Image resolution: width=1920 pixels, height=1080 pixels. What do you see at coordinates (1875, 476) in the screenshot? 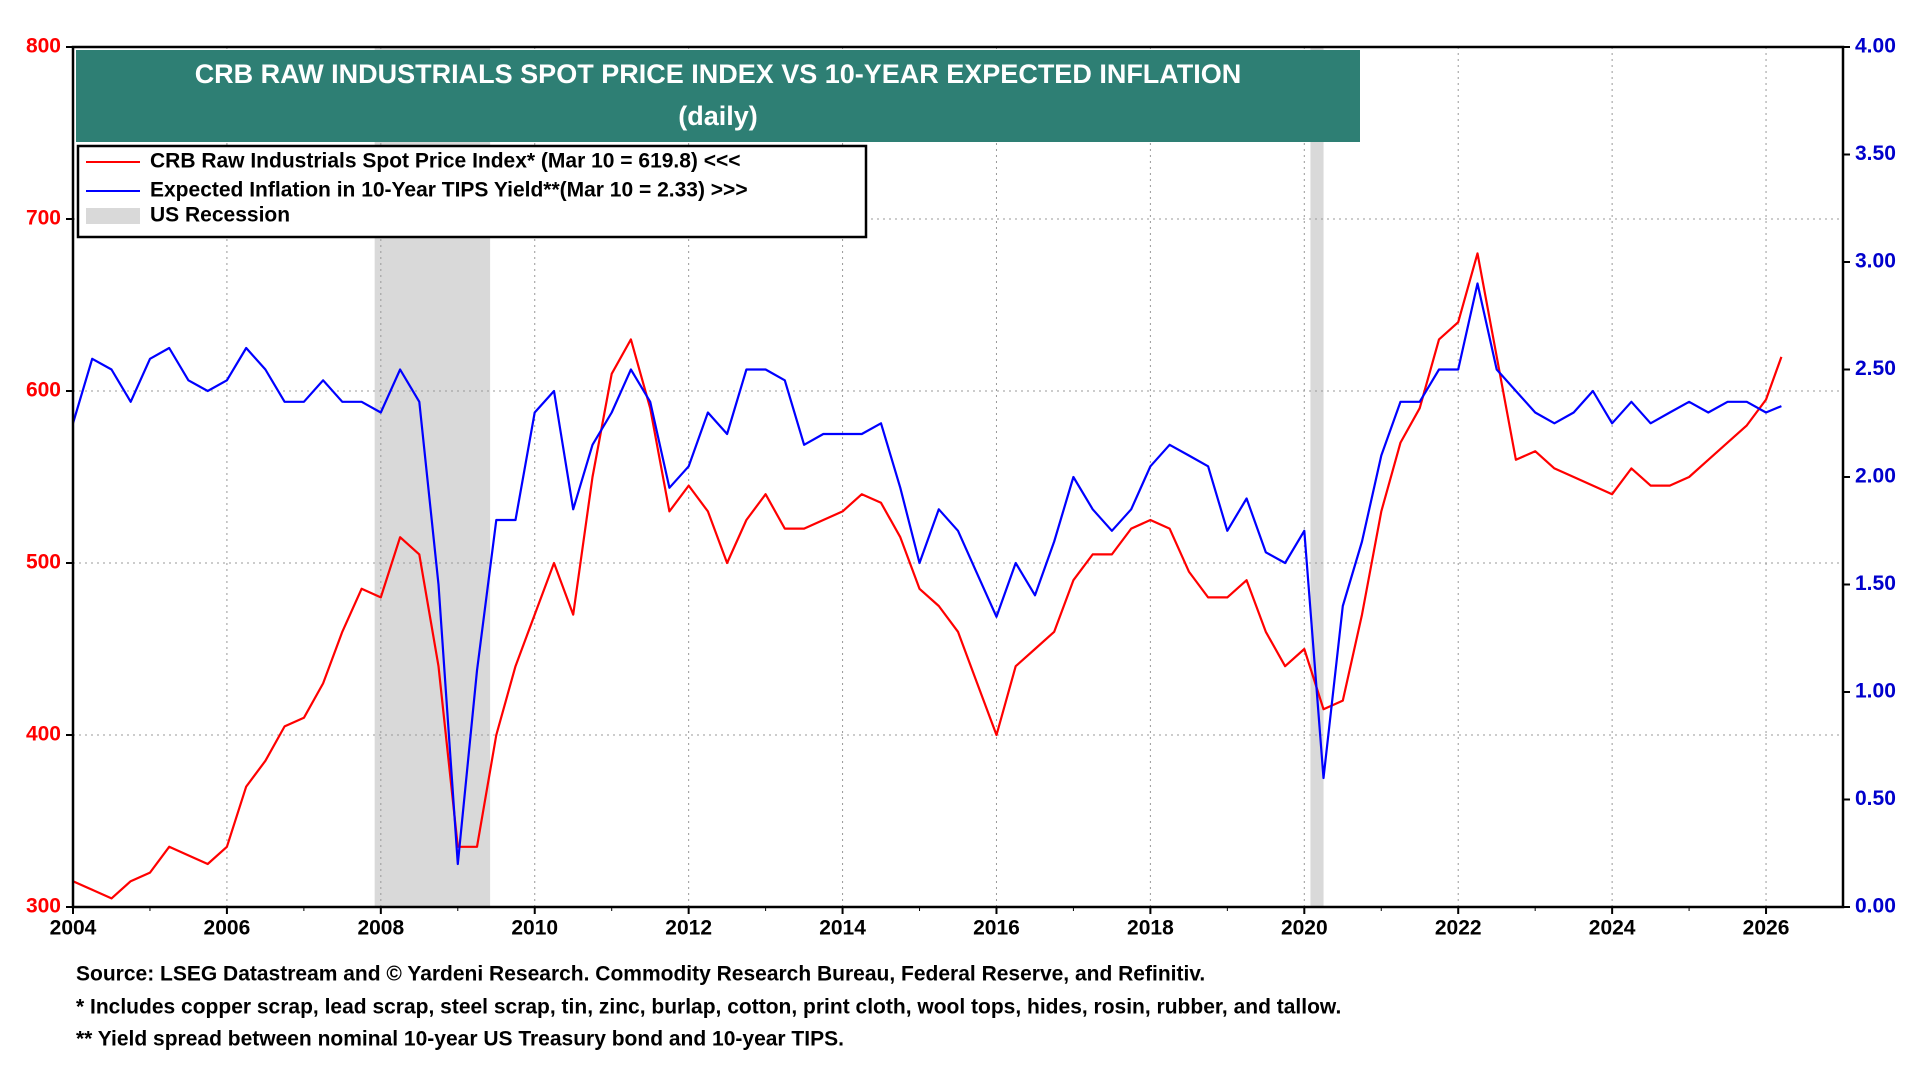
I see `y2-tick-label: 2.00` at bounding box center [1875, 476].